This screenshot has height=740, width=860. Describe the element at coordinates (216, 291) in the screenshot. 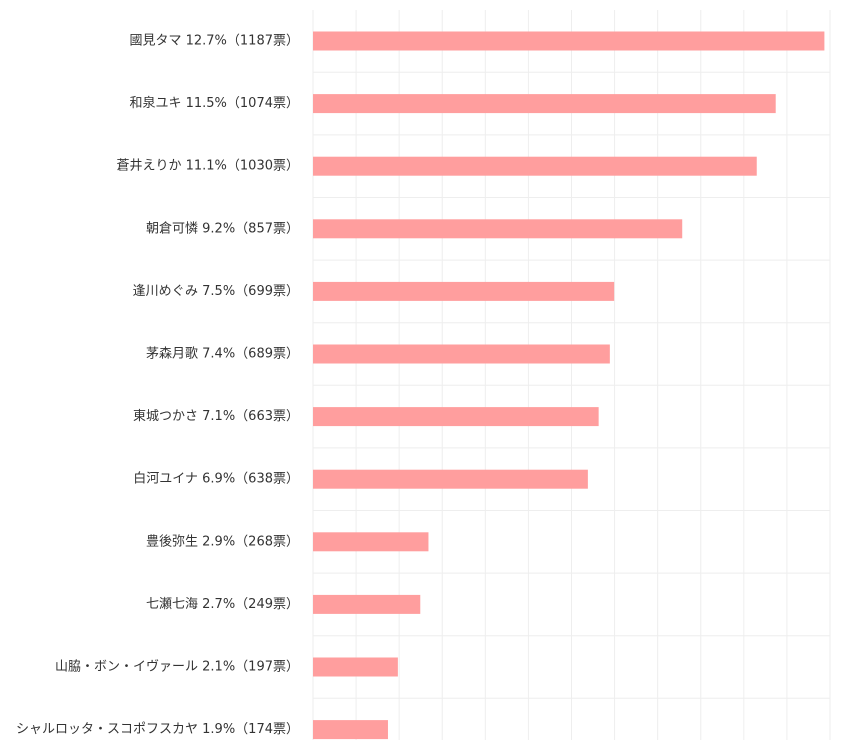

I see `category-label: 逢川めぐみ 7.5%（699票）` at that location.